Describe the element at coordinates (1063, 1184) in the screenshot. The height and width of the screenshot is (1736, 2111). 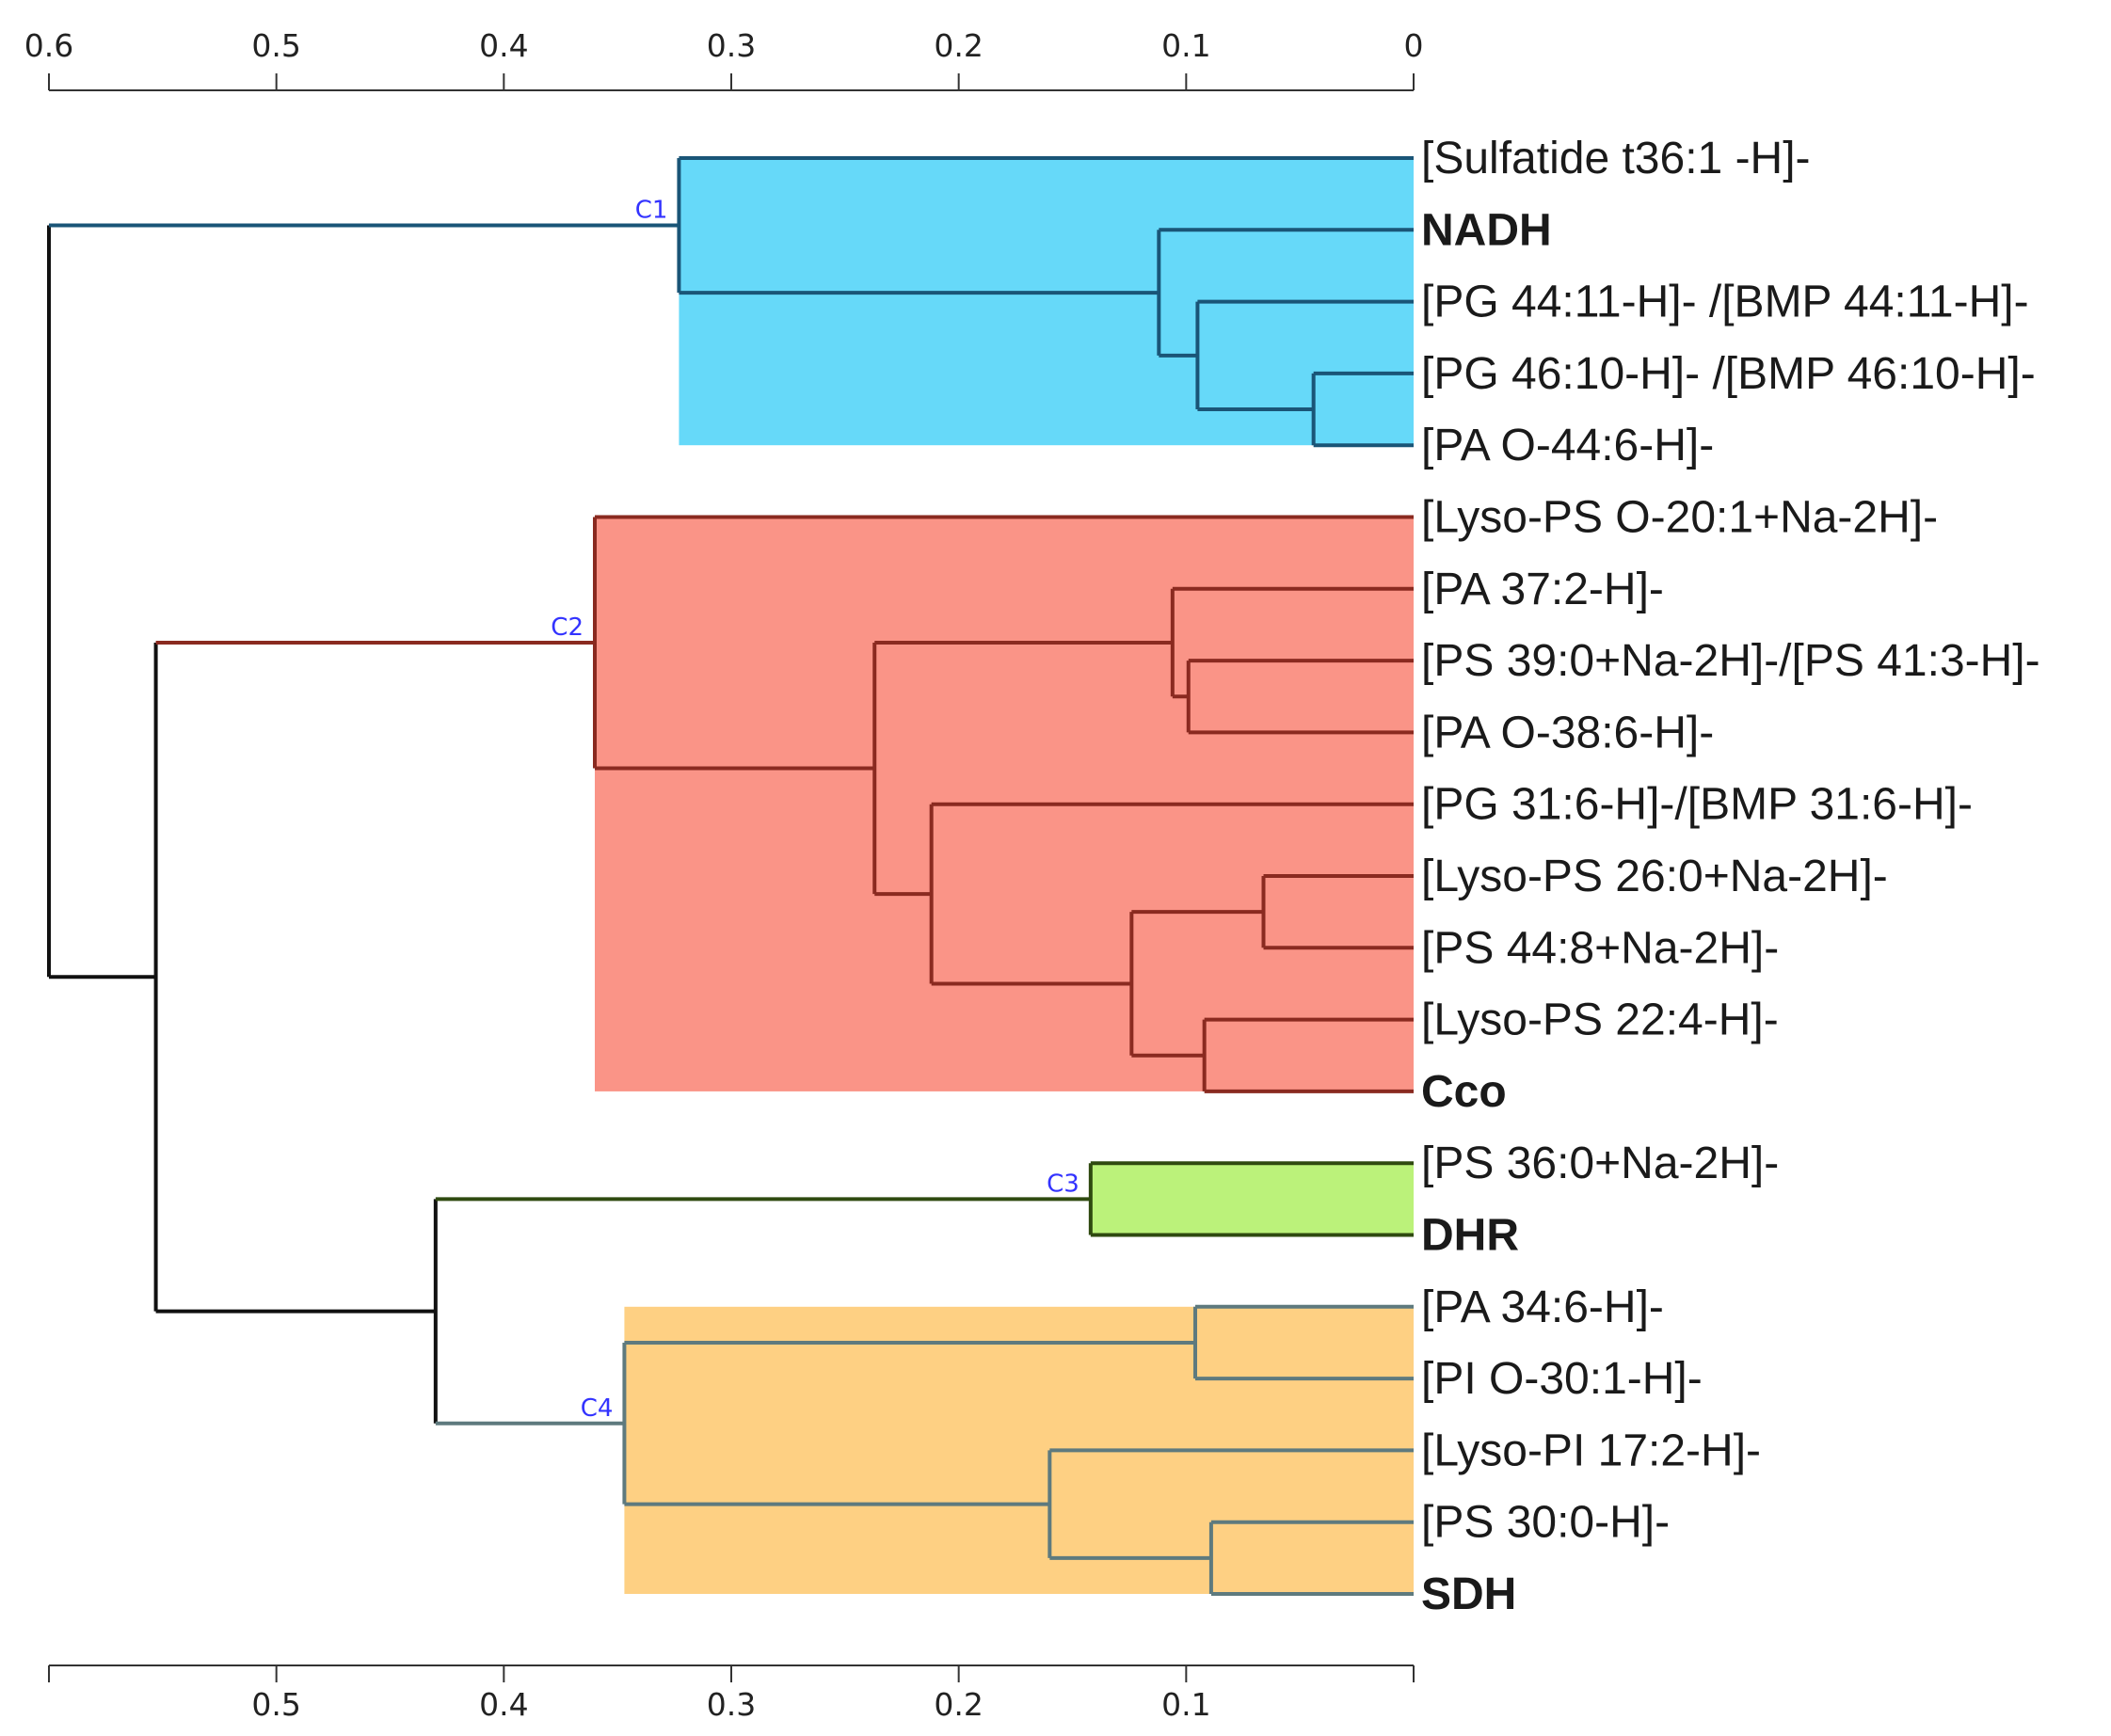
I see `cluster-label-c3: C3` at that location.